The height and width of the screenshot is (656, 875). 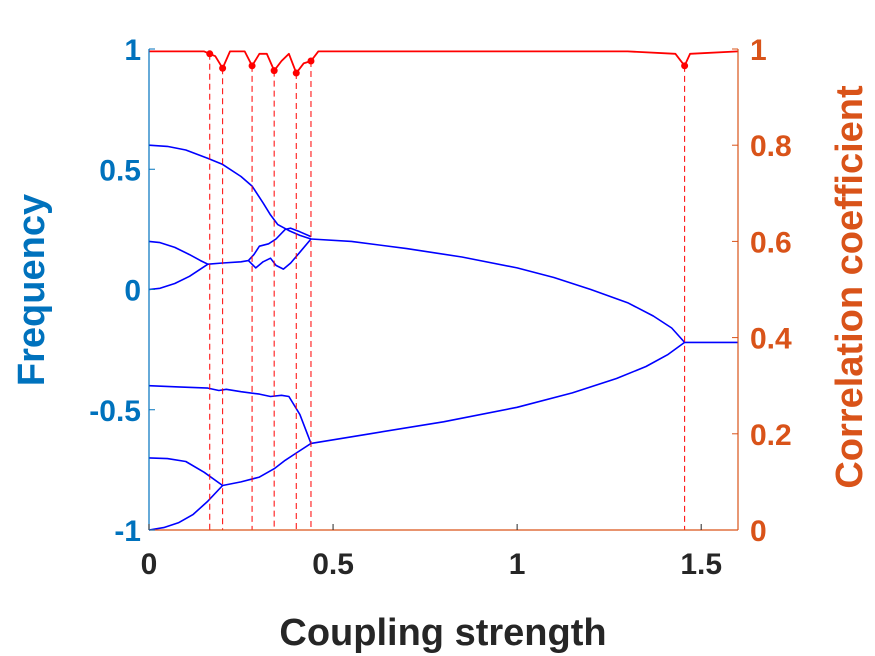 What do you see at coordinates (132, 50) in the screenshot?
I see `left-y-tick-label: 1` at bounding box center [132, 50].